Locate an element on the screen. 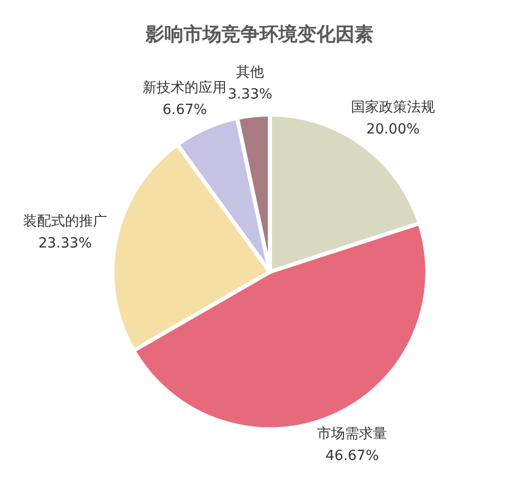  data-label: 20.00% is located at coordinates (393, 130).